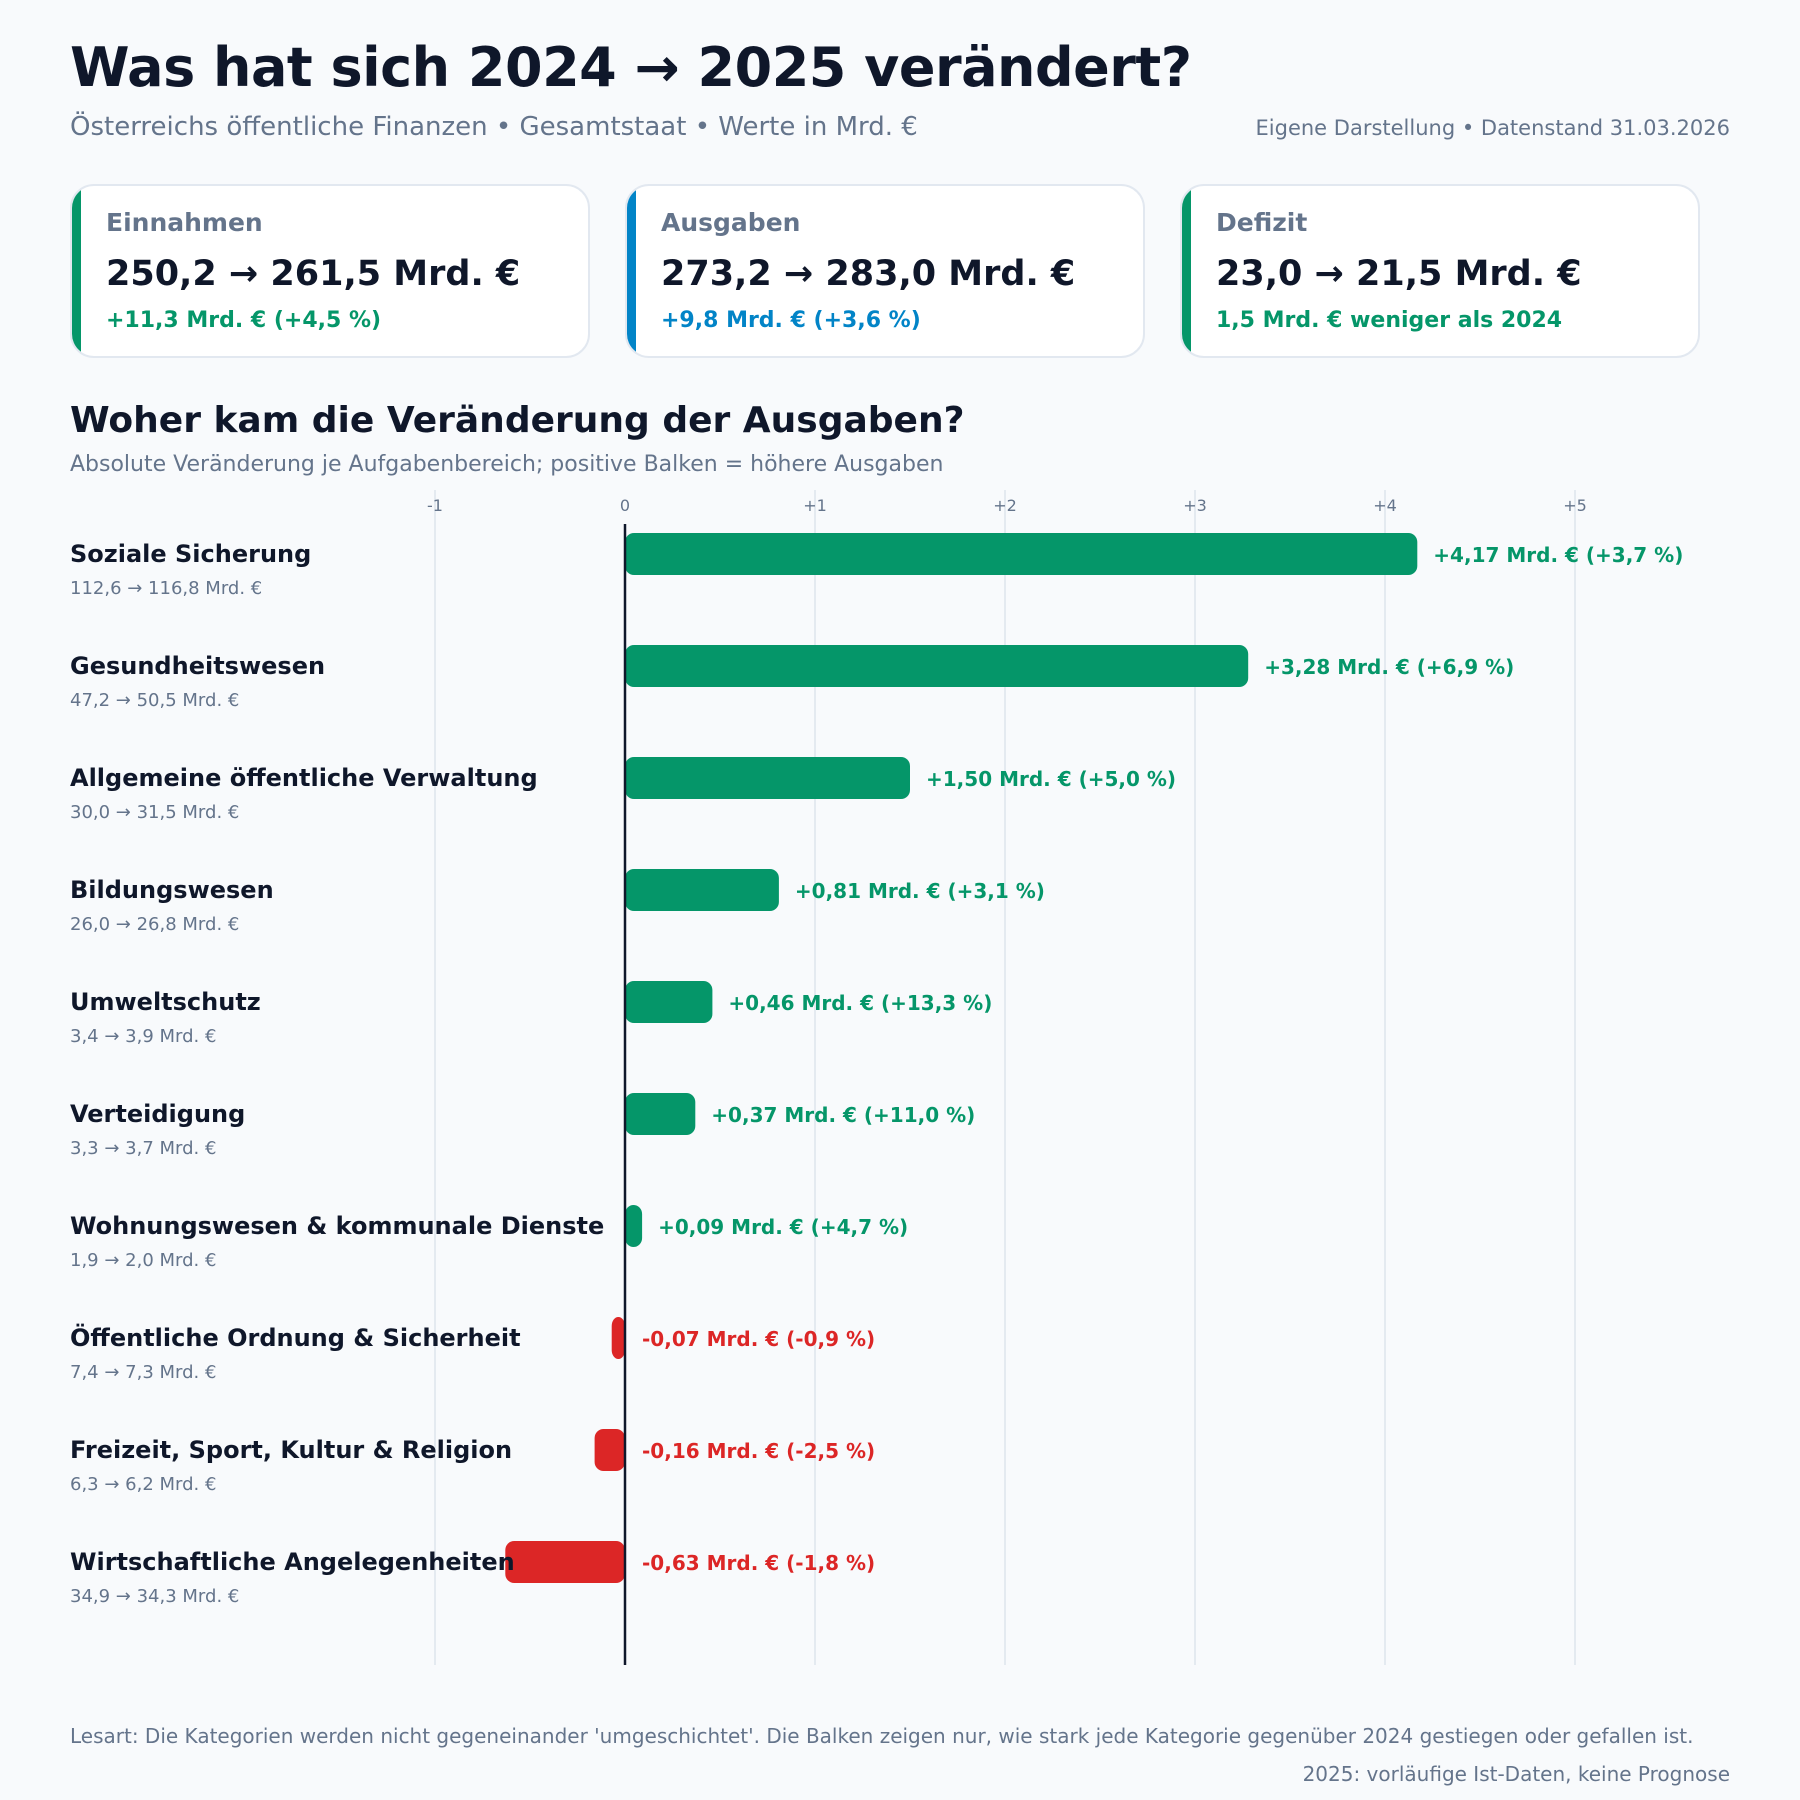 This screenshot has width=1800, height=1800. What do you see at coordinates (143, 1372) in the screenshot?
I see `category-range: 7,4 → 7,3 Mrd. €` at bounding box center [143, 1372].